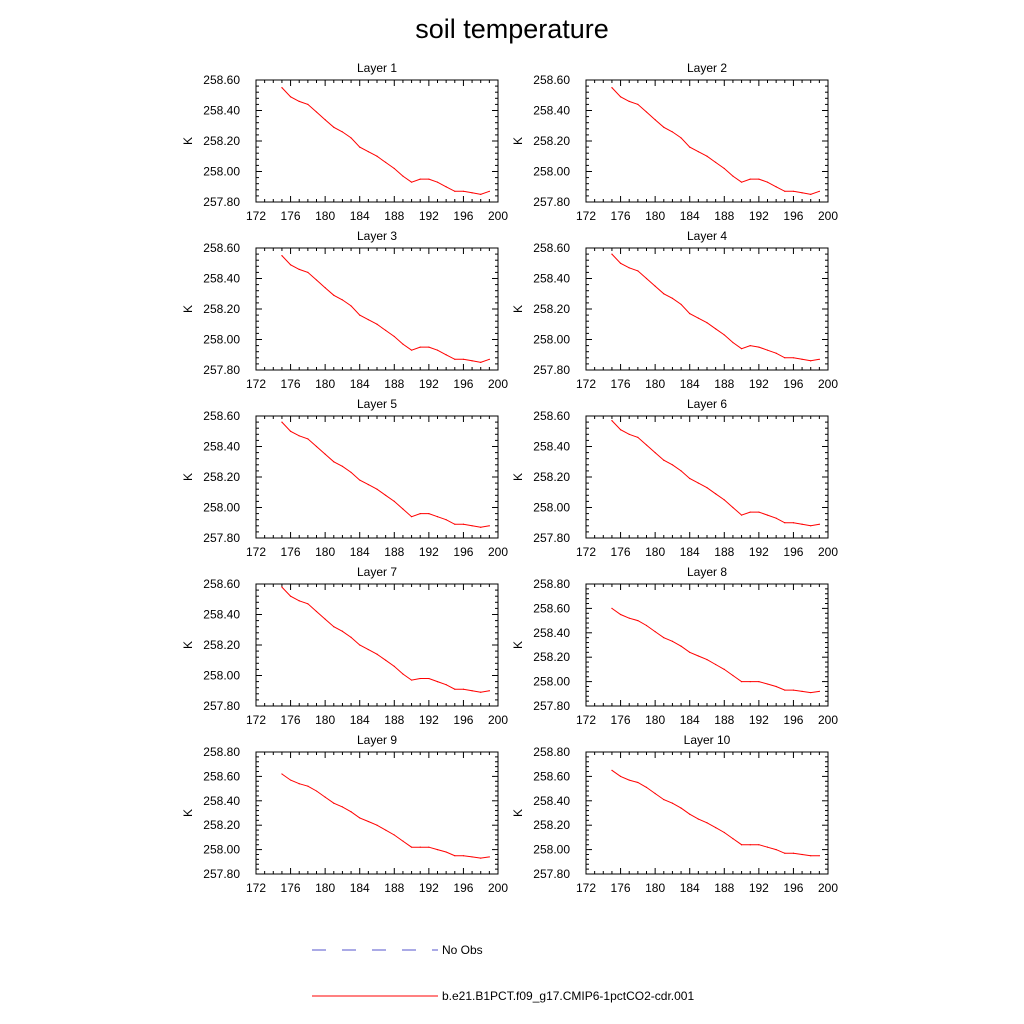 Image resolution: width=1024 pixels, height=1024 pixels. What do you see at coordinates (512, 29) in the screenshot?
I see `chart-title: soil temperature` at bounding box center [512, 29].